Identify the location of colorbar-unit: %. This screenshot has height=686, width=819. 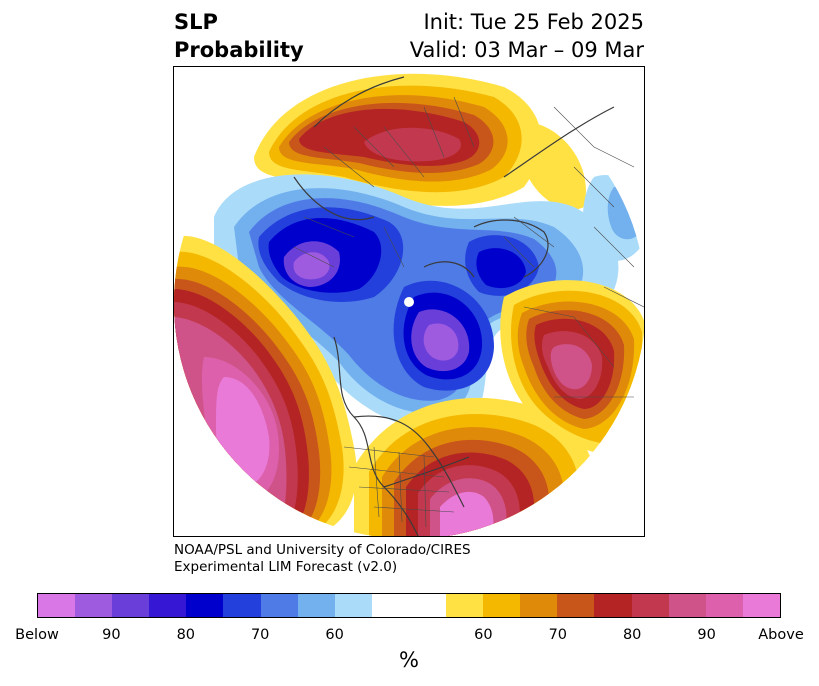
(409, 660).